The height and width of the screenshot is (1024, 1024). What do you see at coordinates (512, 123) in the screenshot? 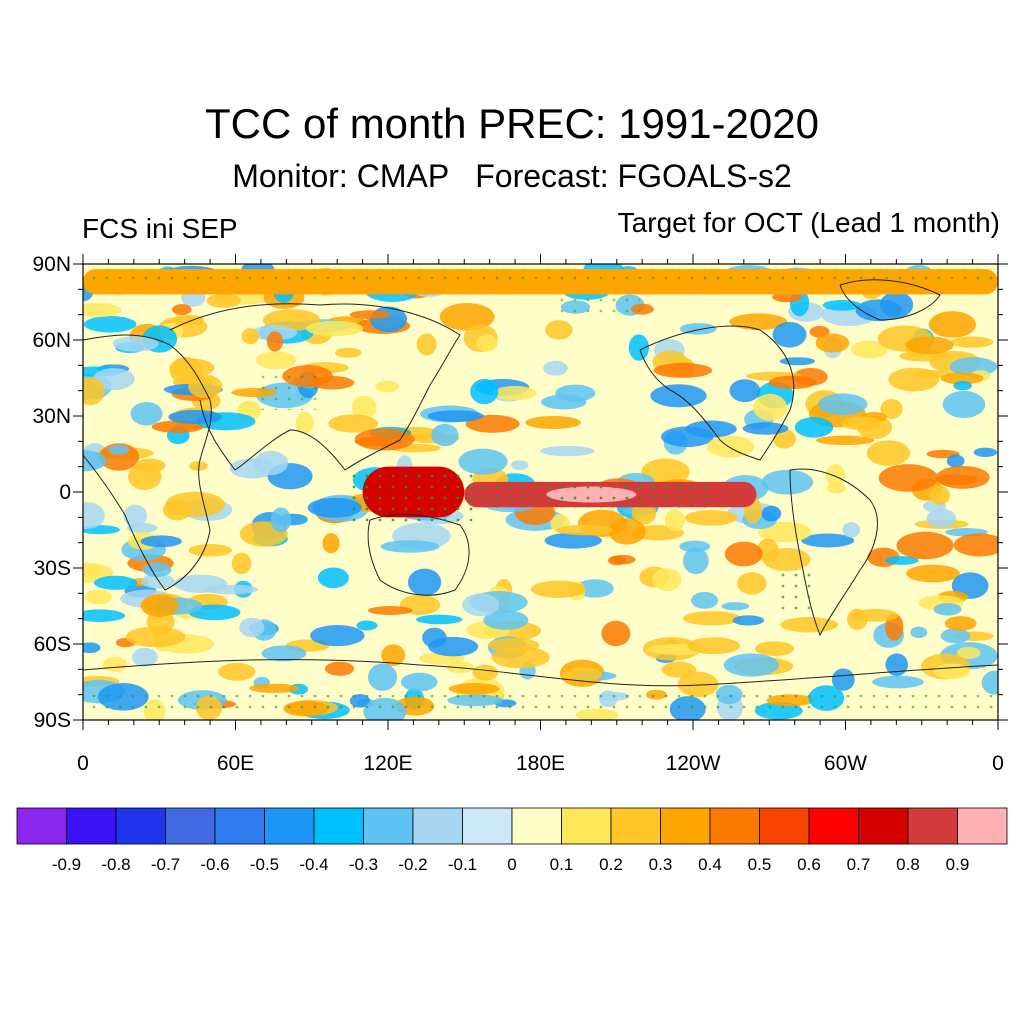
I see `map-title: TCC of month PREC: 1991-2020` at bounding box center [512, 123].